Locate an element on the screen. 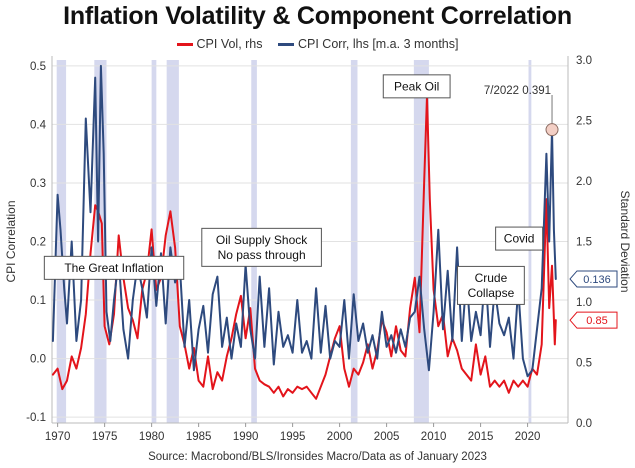  end-label-text-1: 0.85 is located at coordinates (596, 321).